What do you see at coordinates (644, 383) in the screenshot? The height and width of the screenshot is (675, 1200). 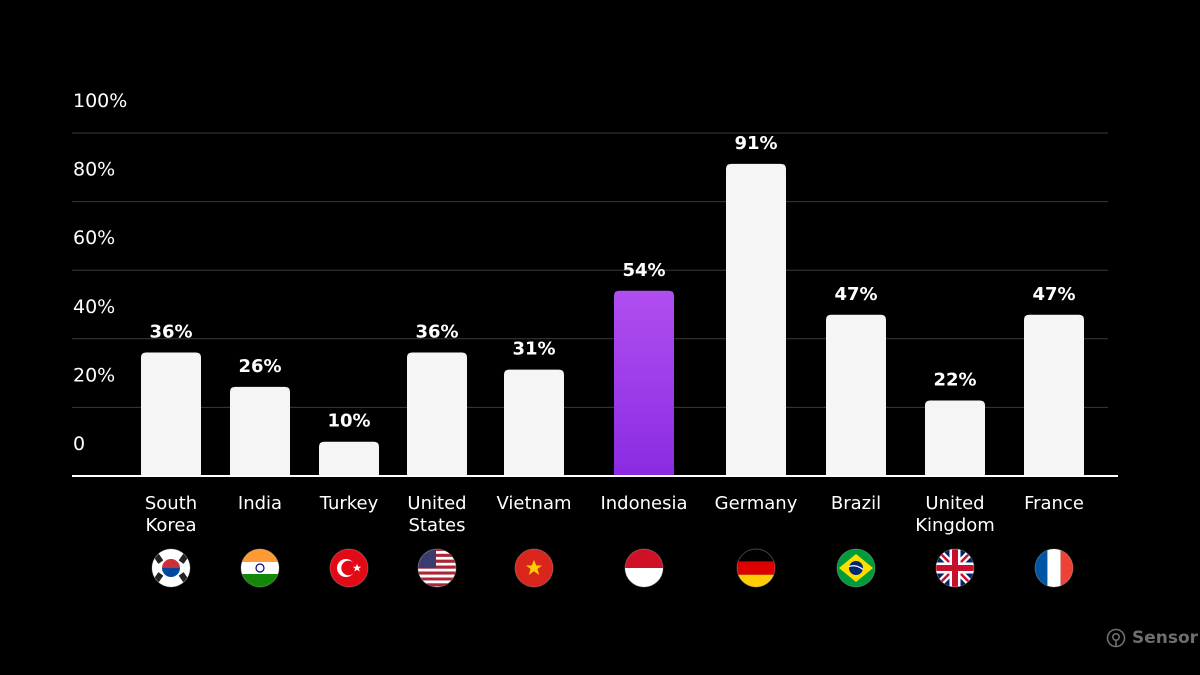 I see `bar-indonesia` at bounding box center [644, 383].